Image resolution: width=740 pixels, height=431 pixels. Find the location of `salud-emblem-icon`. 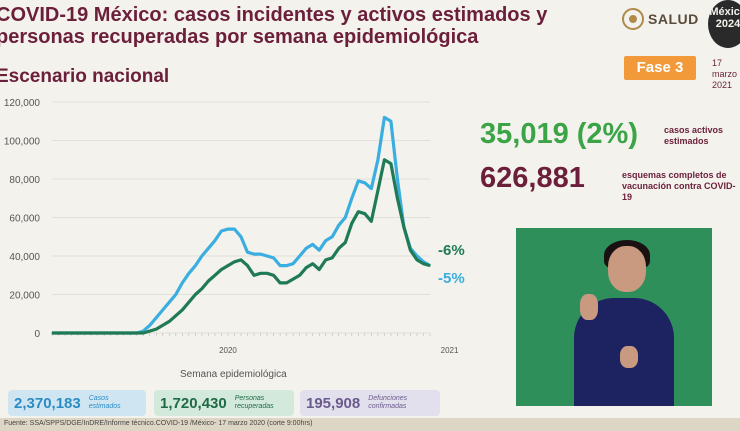

salud-emblem-icon is located at coordinates (633, 19).